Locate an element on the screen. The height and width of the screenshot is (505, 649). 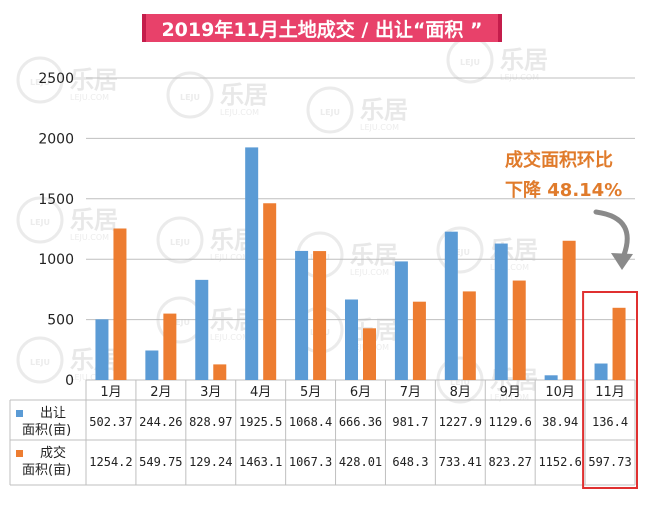
table-cell: 502.37 is located at coordinates (110, 422).